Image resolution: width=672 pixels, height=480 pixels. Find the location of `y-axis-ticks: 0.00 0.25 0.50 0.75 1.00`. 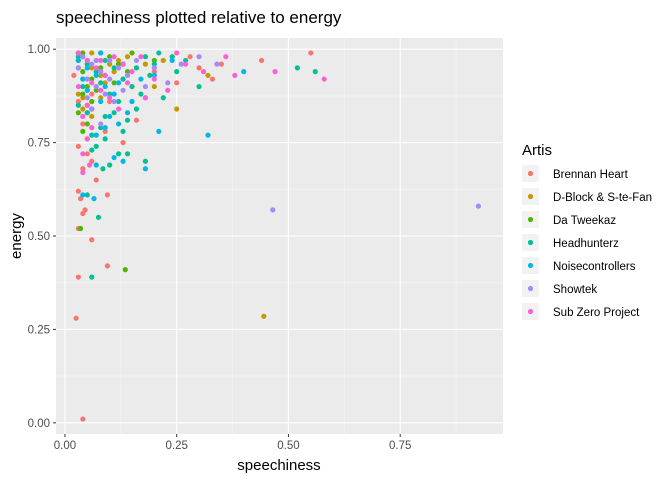

y-axis-ticks: 0.00 0.25 0.50 0.75 1.00 is located at coordinates (42, 237).